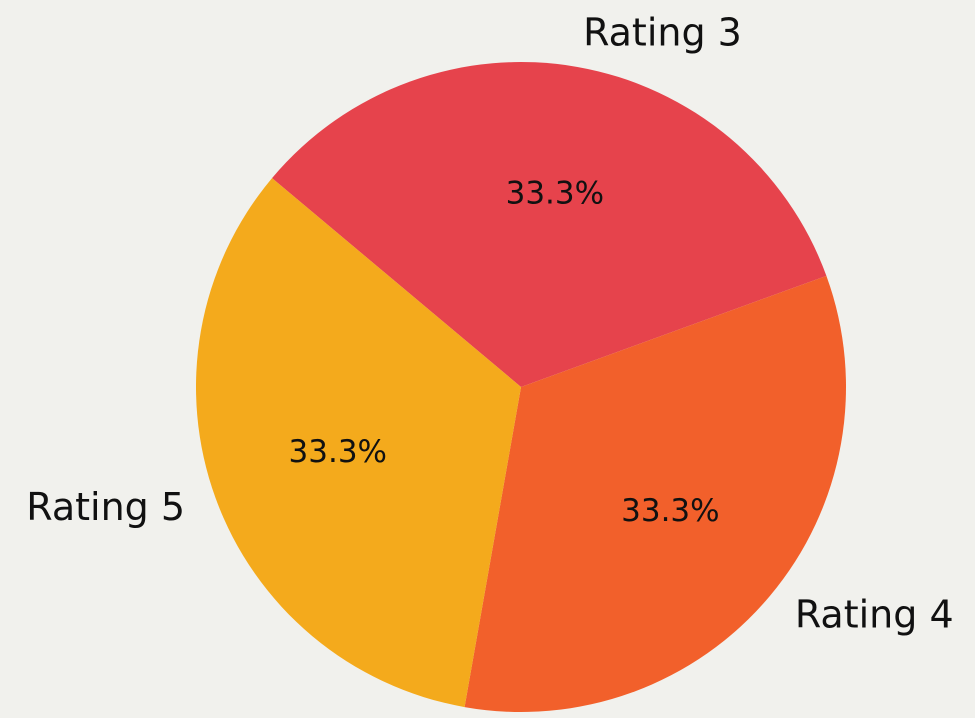 The height and width of the screenshot is (718, 975). What do you see at coordinates (874, 614) in the screenshot?
I see `slice-label: Rating 4` at bounding box center [874, 614].